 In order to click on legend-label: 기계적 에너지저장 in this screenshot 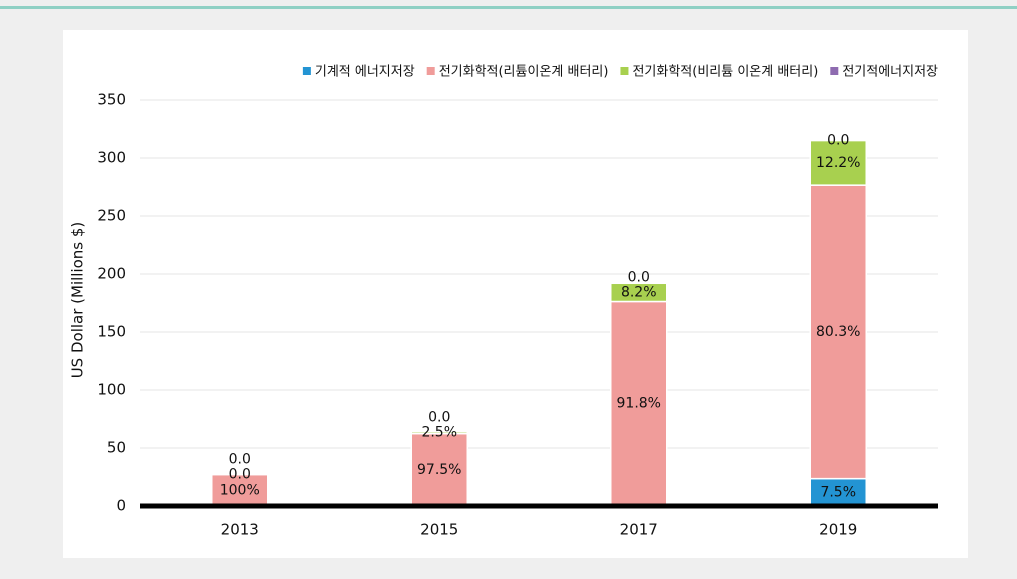, I will do `click(365, 72)`.